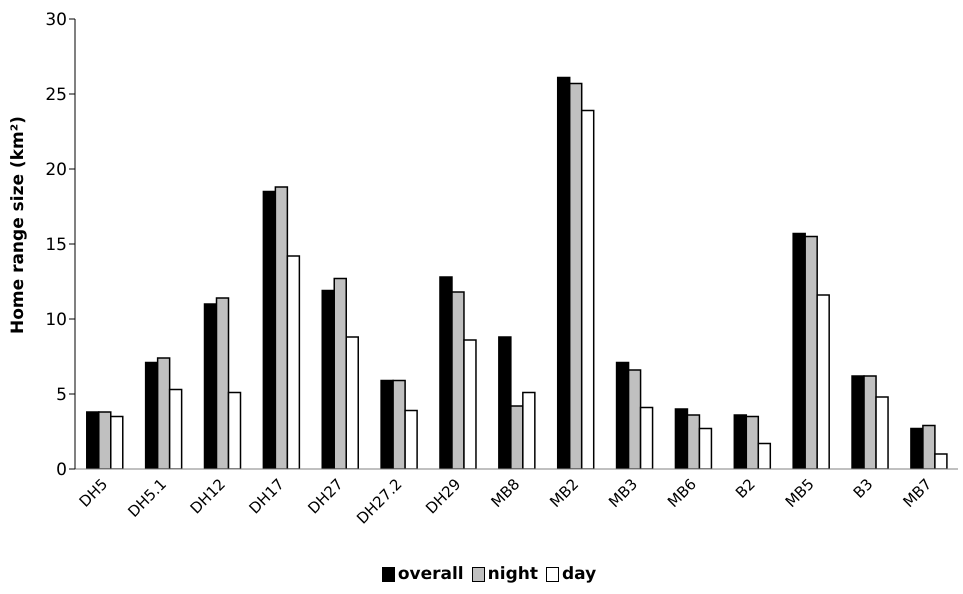  Describe the element at coordinates (56, 170) in the screenshot. I see `y-tick-label: 20` at that location.